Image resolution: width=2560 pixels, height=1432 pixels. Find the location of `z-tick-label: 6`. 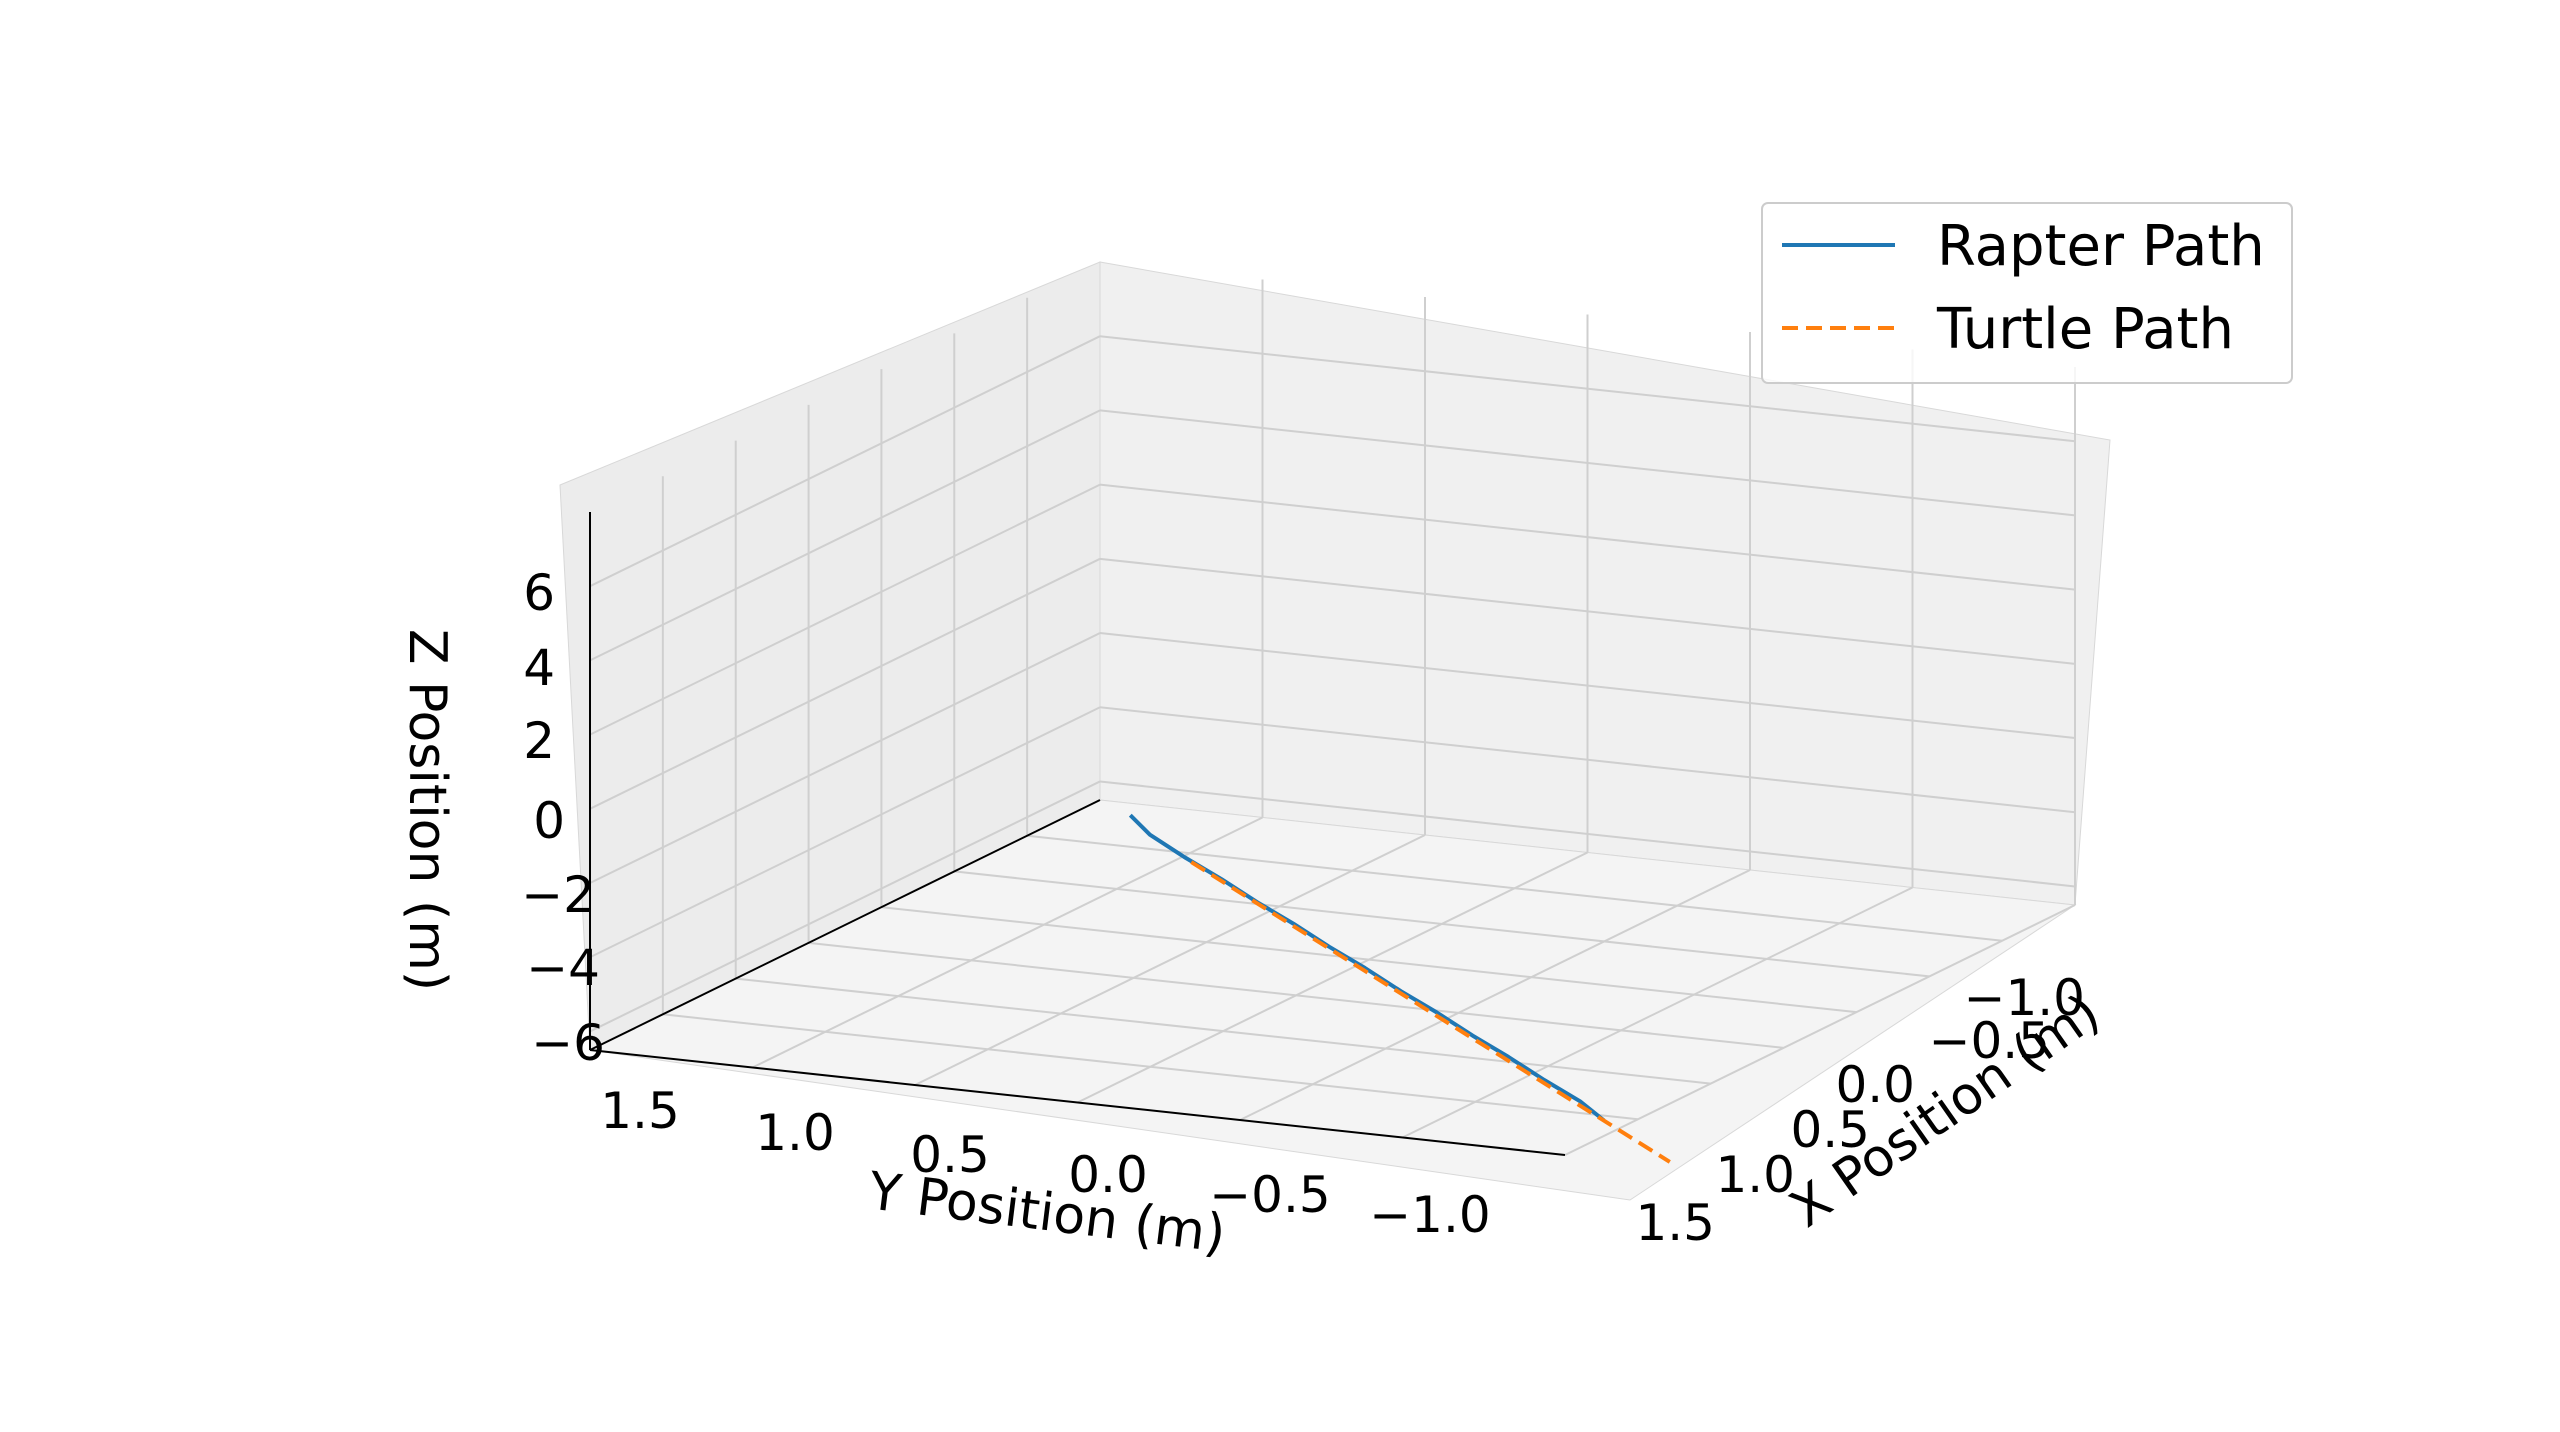

z-tick-label: 6 is located at coordinates (539, 593).